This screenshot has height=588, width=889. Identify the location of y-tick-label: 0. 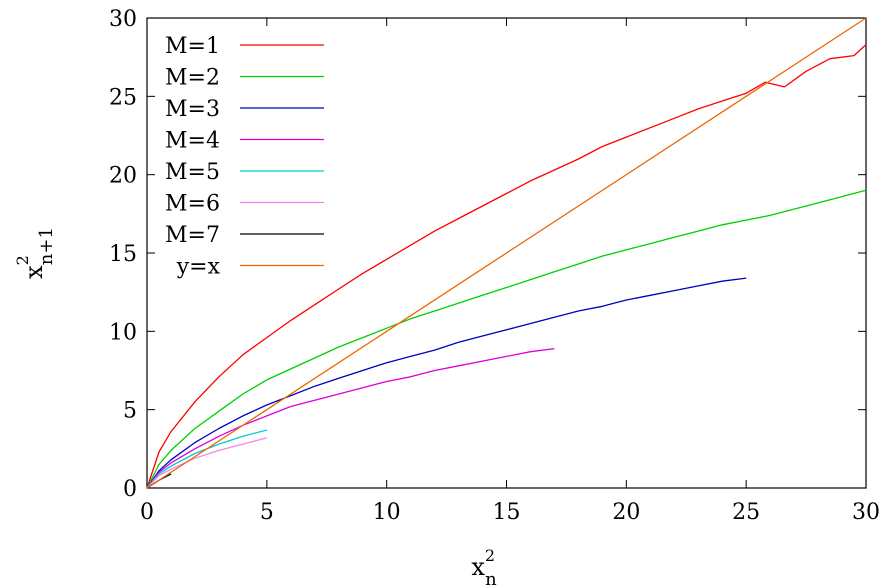
(130, 489).